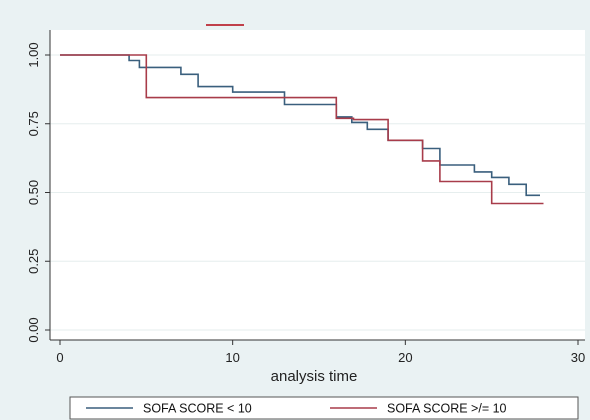 This screenshot has width=590, height=420. I want to click on y-tick-label: 0.25, so click(33, 261).